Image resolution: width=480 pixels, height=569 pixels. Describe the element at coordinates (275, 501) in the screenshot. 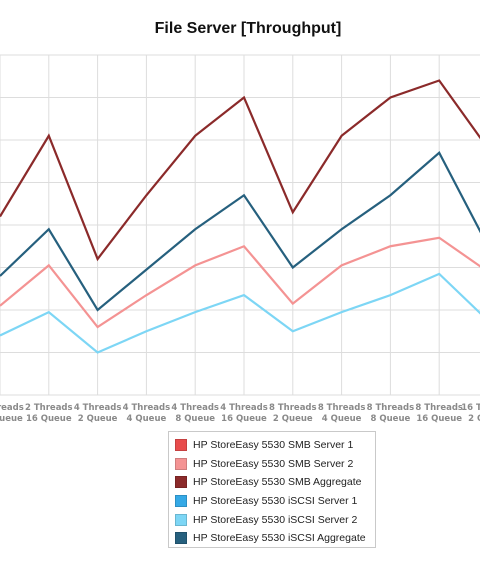

I see `legend-label: HP StoreEasy 5530 iSCSI Server 1` at that location.